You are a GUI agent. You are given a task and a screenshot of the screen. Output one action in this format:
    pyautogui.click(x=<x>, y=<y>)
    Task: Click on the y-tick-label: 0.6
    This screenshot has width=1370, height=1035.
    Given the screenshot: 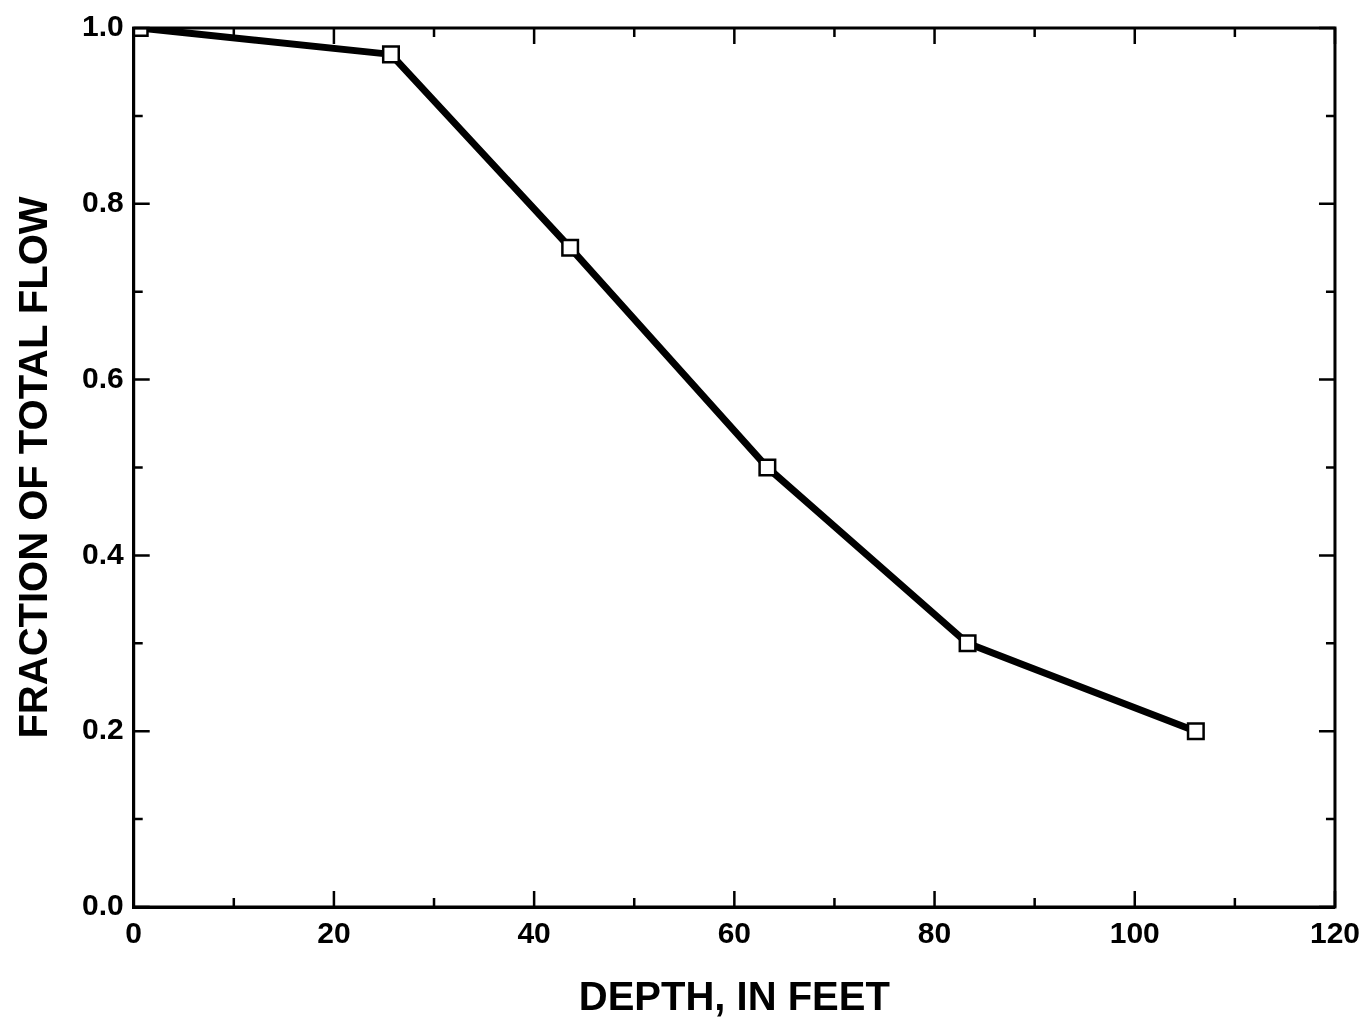 What is the action you would take?
    pyautogui.click(x=102, y=377)
    